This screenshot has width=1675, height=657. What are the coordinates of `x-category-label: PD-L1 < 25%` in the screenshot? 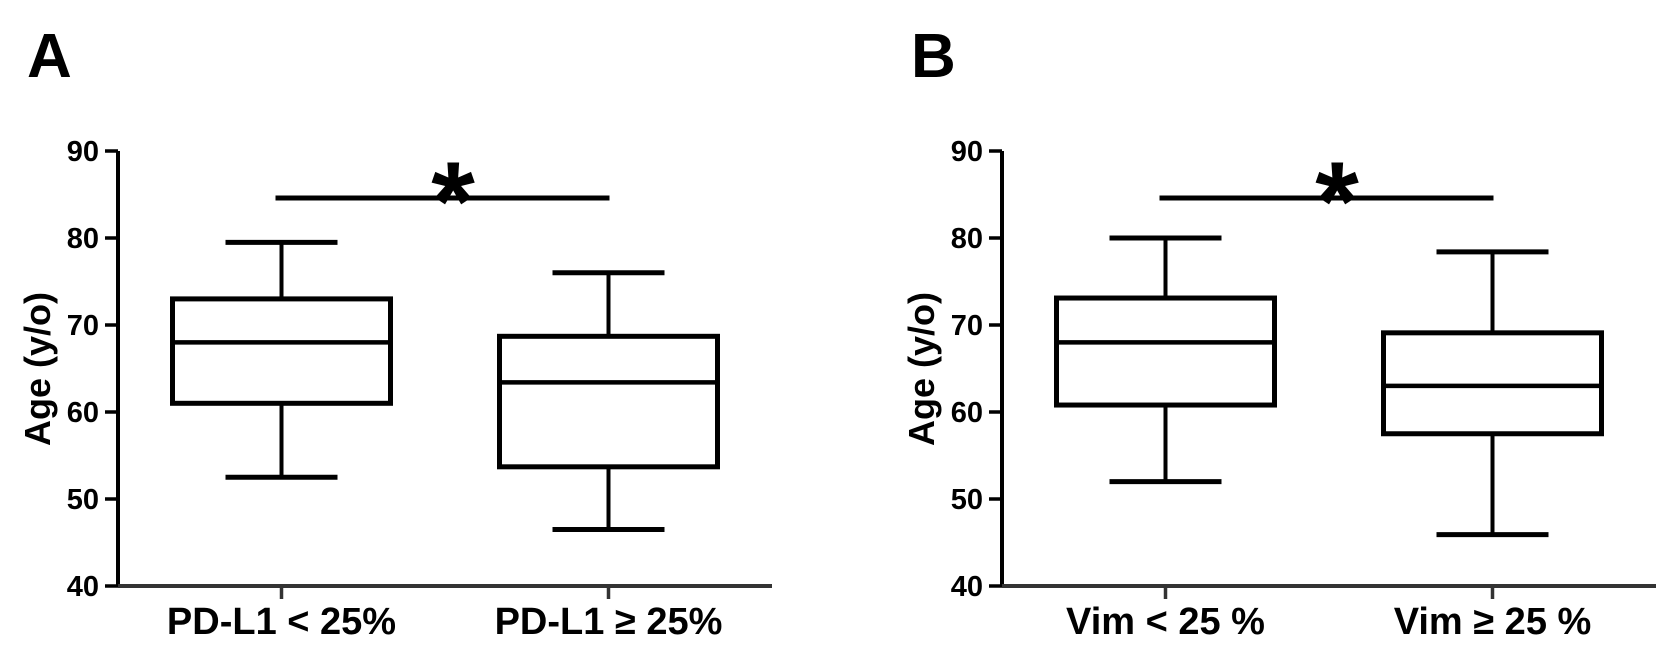 It's located at (281, 622).